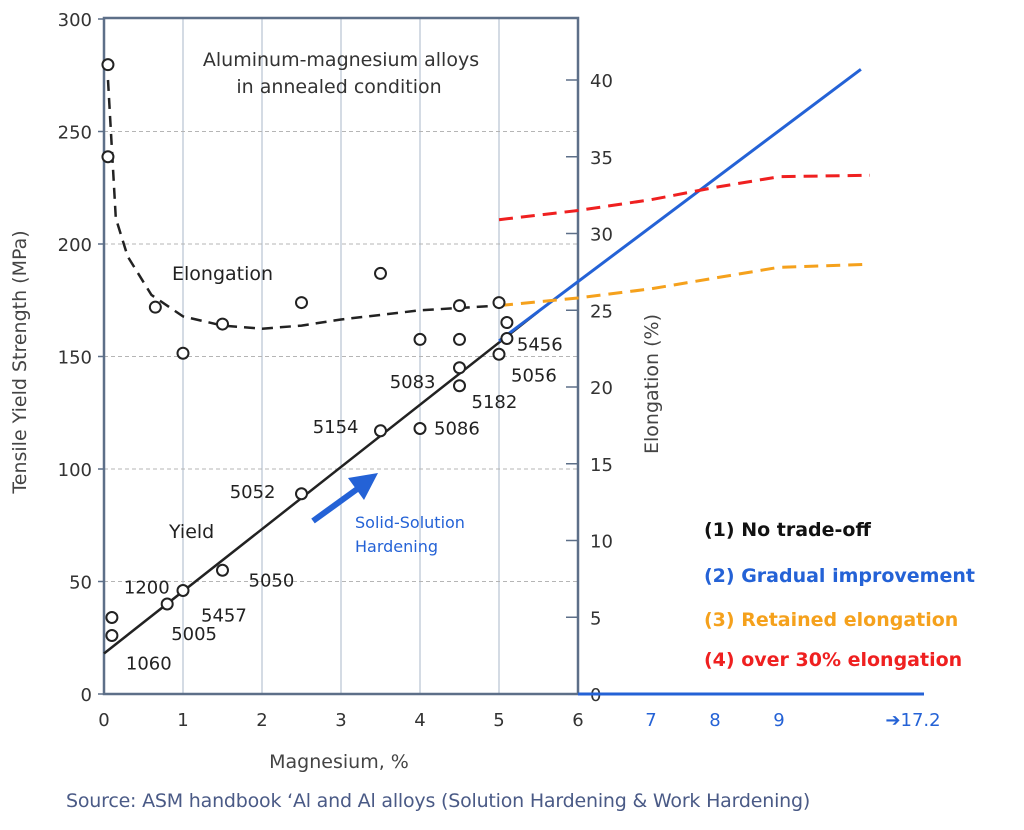 Image resolution: width=1024 pixels, height=830 pixels. What do you see at coordinates (540, 345) in the screenshot?
I see `alloy-label-5456: 5456` at bounding box center [540, 345].